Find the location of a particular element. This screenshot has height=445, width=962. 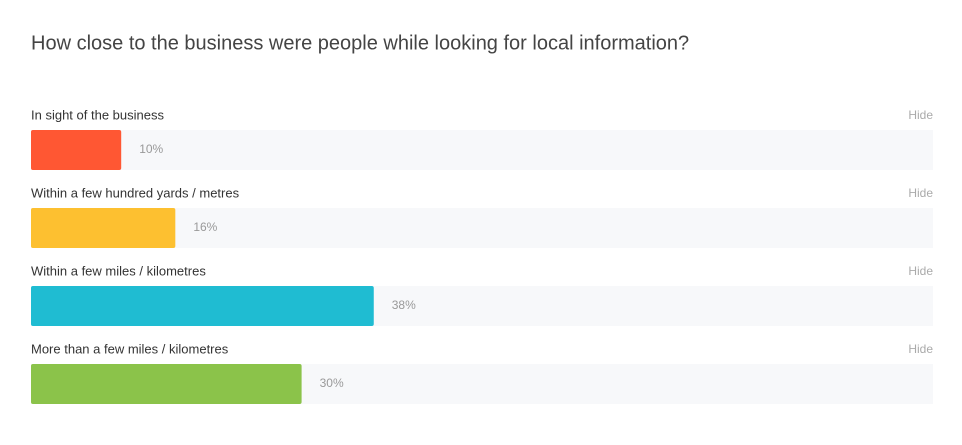

value-label: 30% is located at coordinates (332, 383).